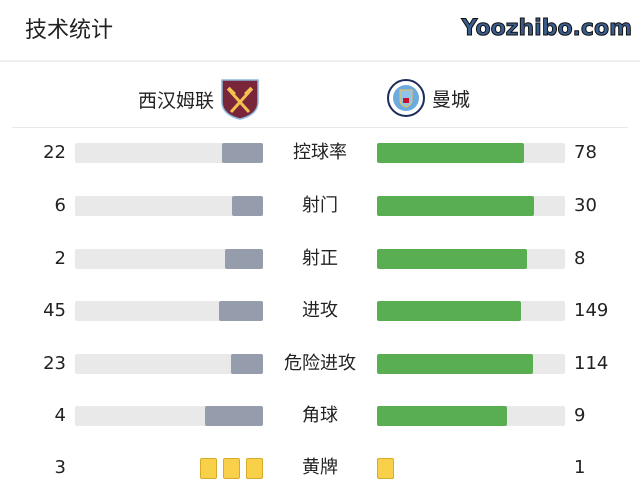  I want to click on stat-row: 22 控球率 78, so click(320, 153).